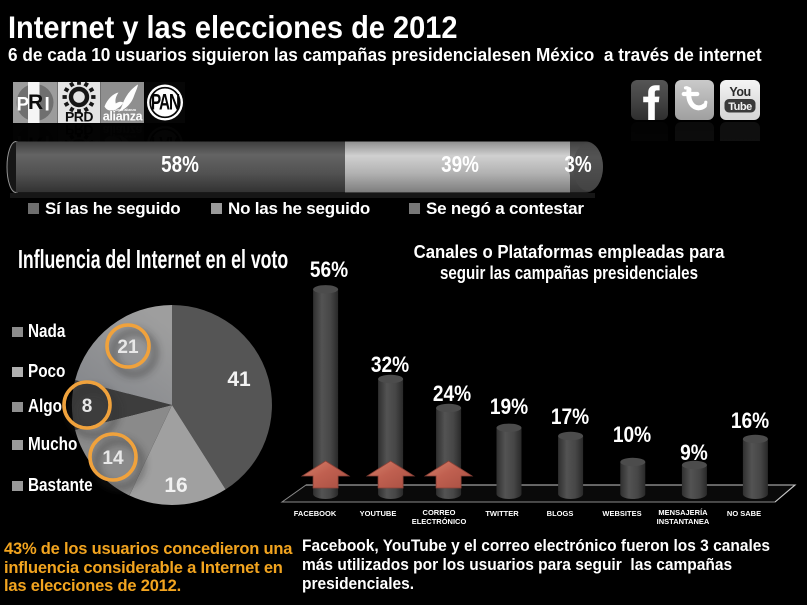  Describe the element at coordinates (23, 105) in the screenshot. I see `svg-text: P` at that location.